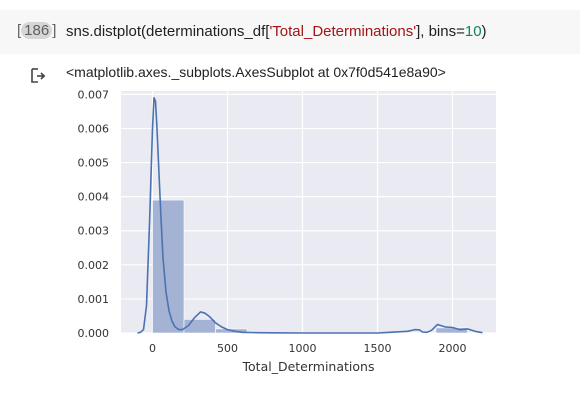 This screenshot has height=403, width=580. Describe the element at coordinates (440, 31) in the screenshot. I see `code-middle: ], bins=` at that location.